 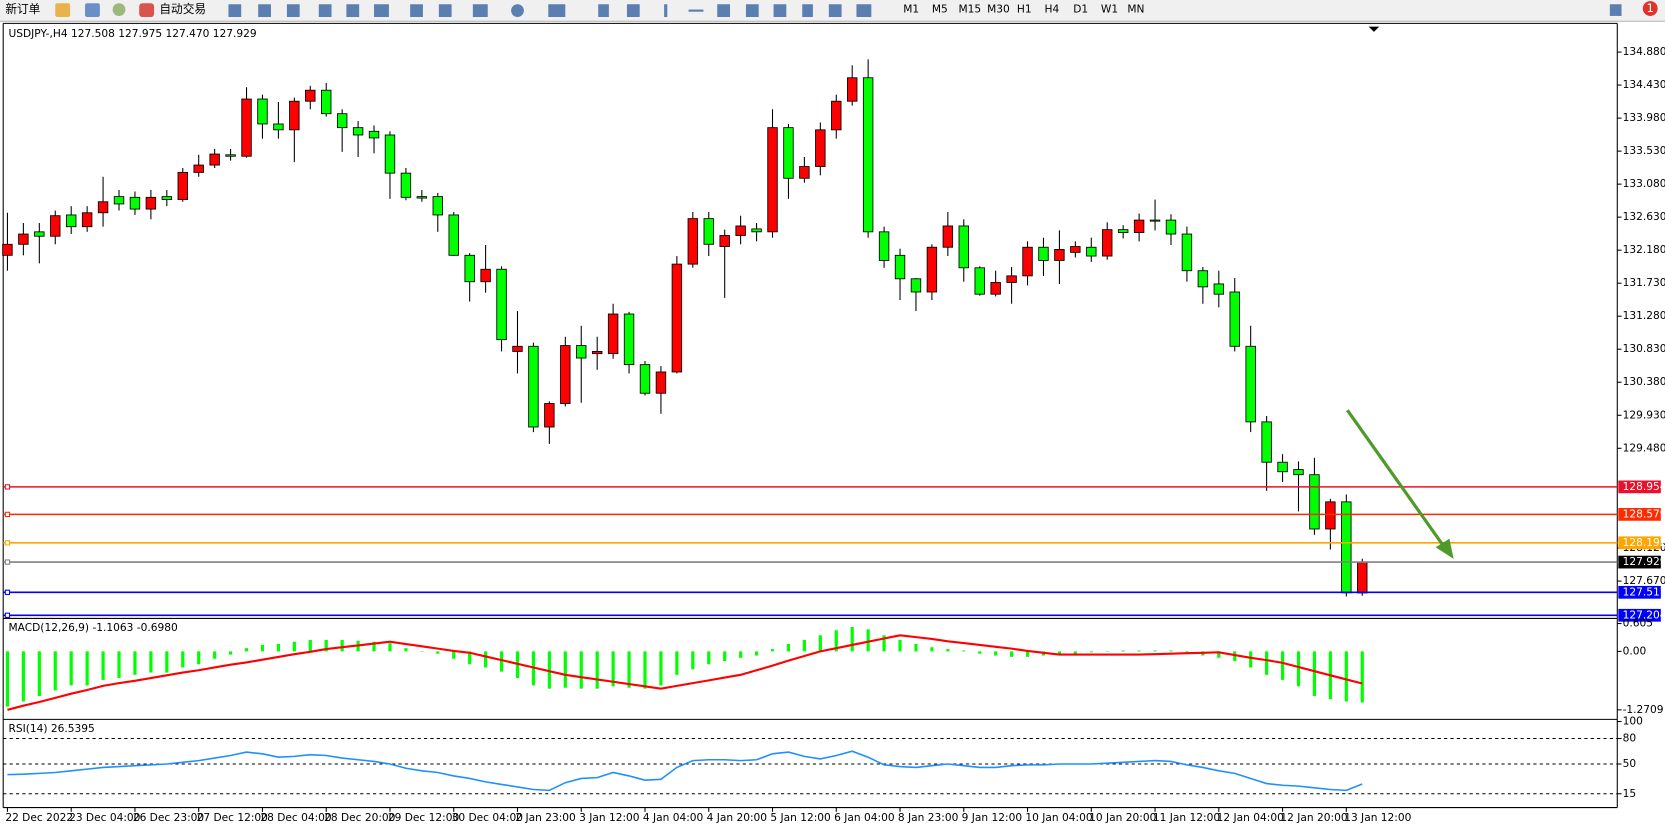 I want to click on timeframe-button: H1, so click(x=1024, y=9).